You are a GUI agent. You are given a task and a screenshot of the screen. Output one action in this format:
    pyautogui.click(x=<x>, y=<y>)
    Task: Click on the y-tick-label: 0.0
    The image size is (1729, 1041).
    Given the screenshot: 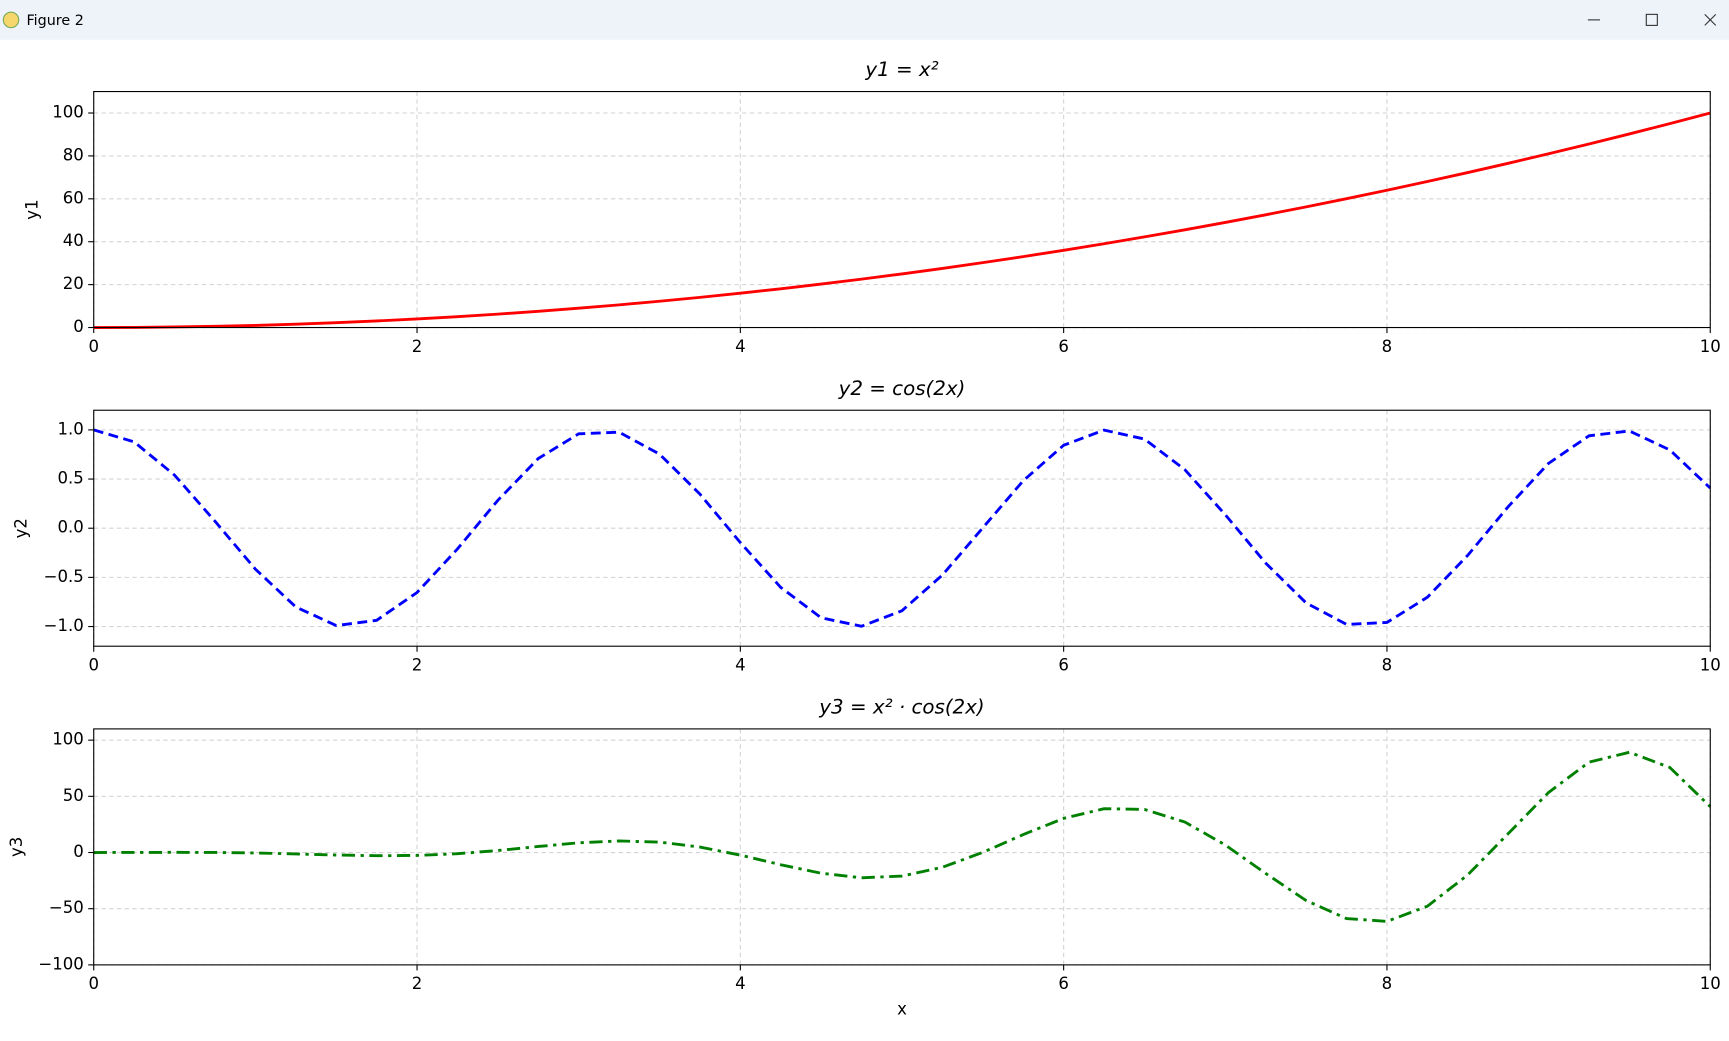 What is the action you would take?
    pyautogui.click(x=71, y=527)
    